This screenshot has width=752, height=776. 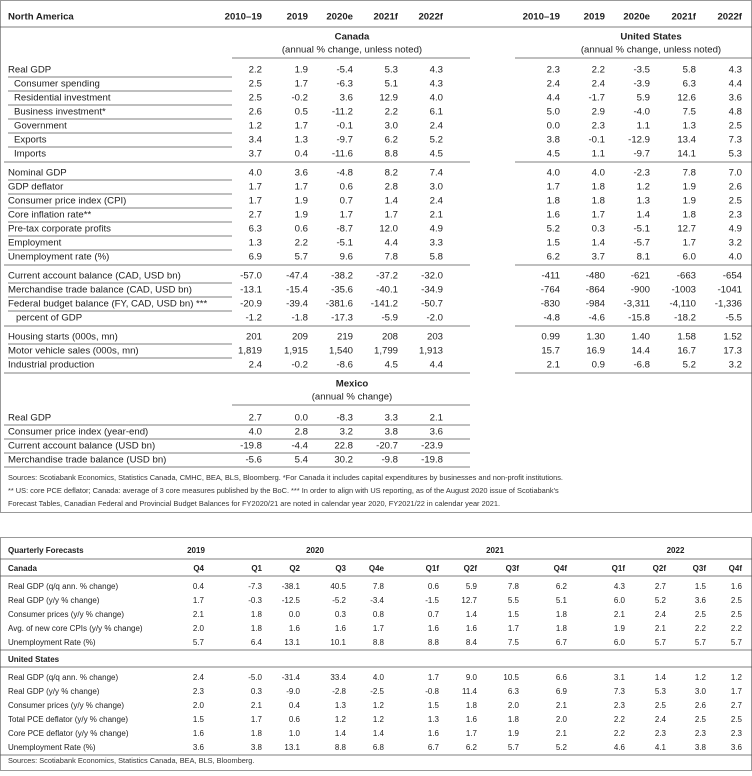 What do you see at coordinates (620, 586) in the screenshot?
I see `cell: 4.3` at bounding box center [620, 586].